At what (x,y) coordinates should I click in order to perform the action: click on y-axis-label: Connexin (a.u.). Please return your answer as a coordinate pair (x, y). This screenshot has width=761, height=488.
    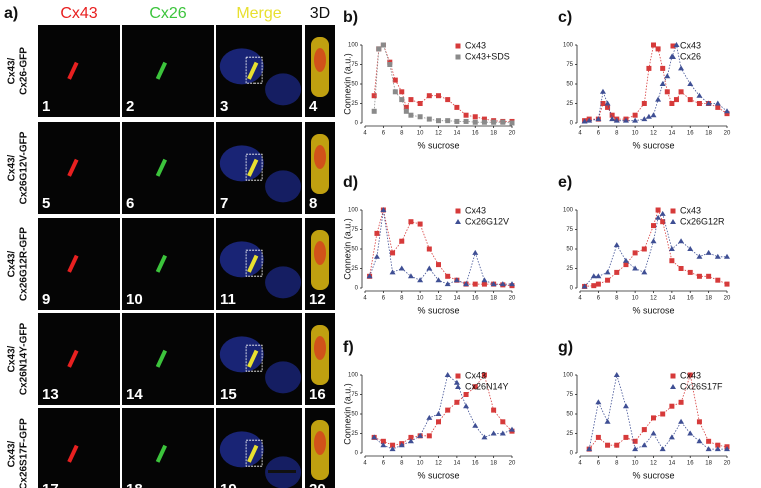
    Looking at the image, I should click on (347, 84).